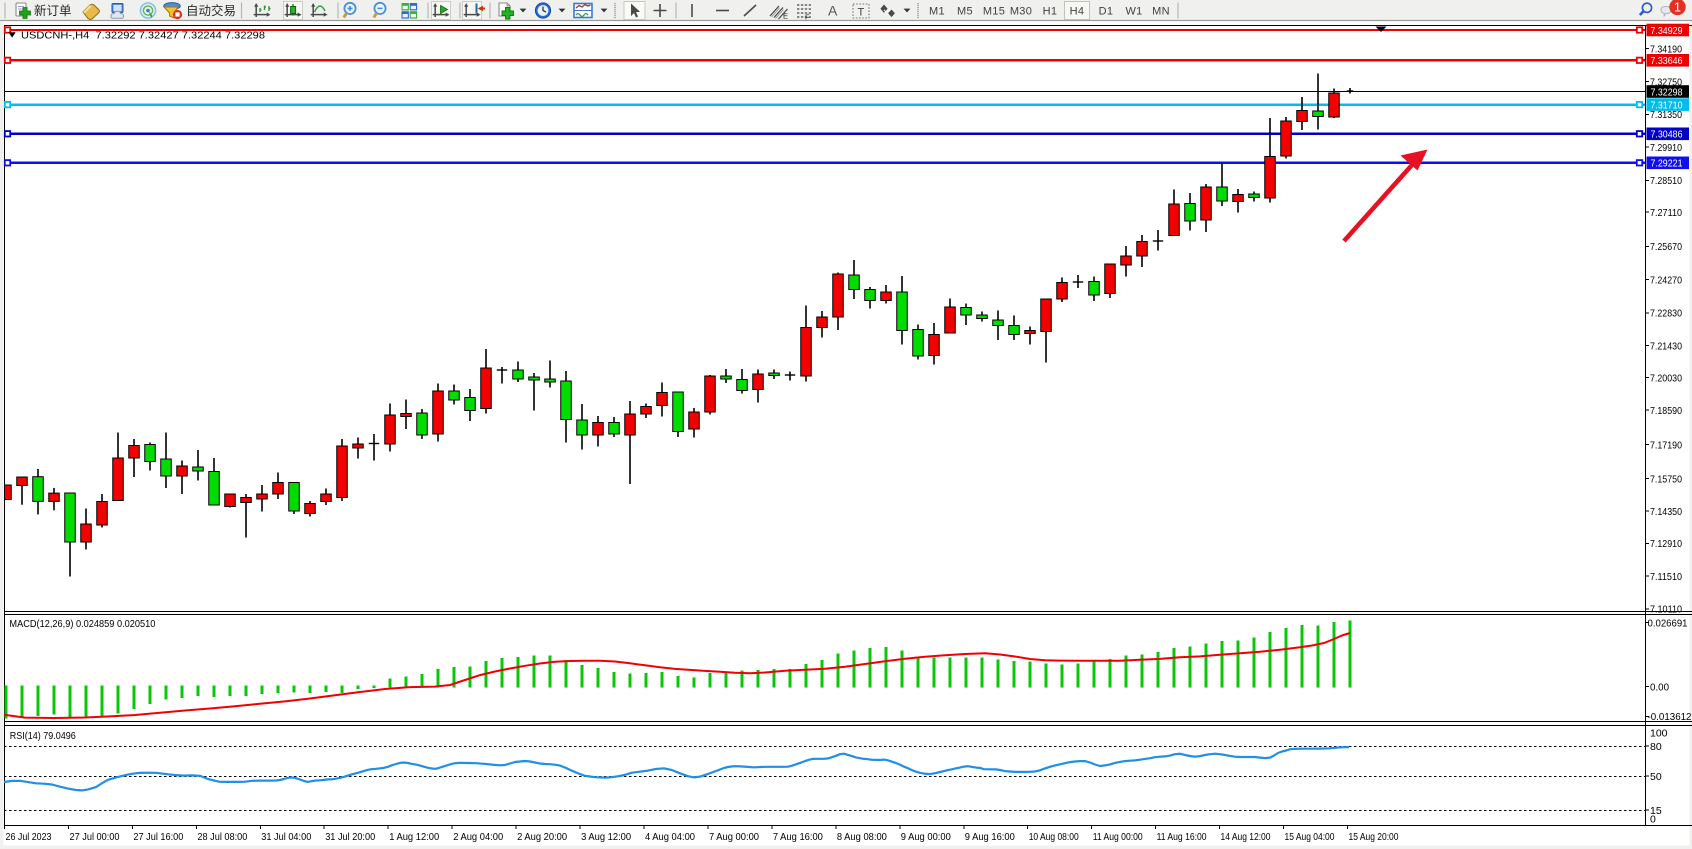 This screenshot has width=1692, height=849. What do you see at coordinates (734, 837) in the screenshot?
I see `svg-text: 7 Aug 00:00` at bounding box center [734, 837].